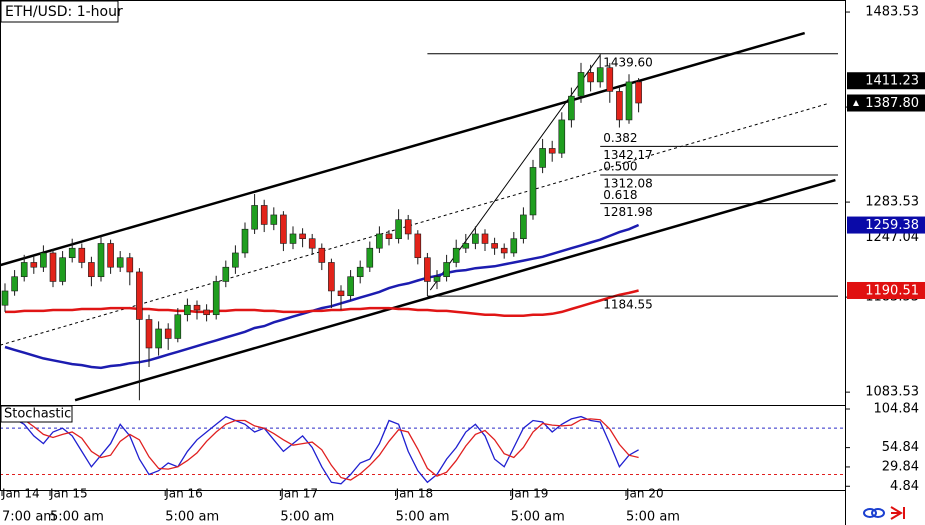 The width and height of the screenshot is (925, 525). I want to click on price-tag-label: 1259.38, so click(892, 225).